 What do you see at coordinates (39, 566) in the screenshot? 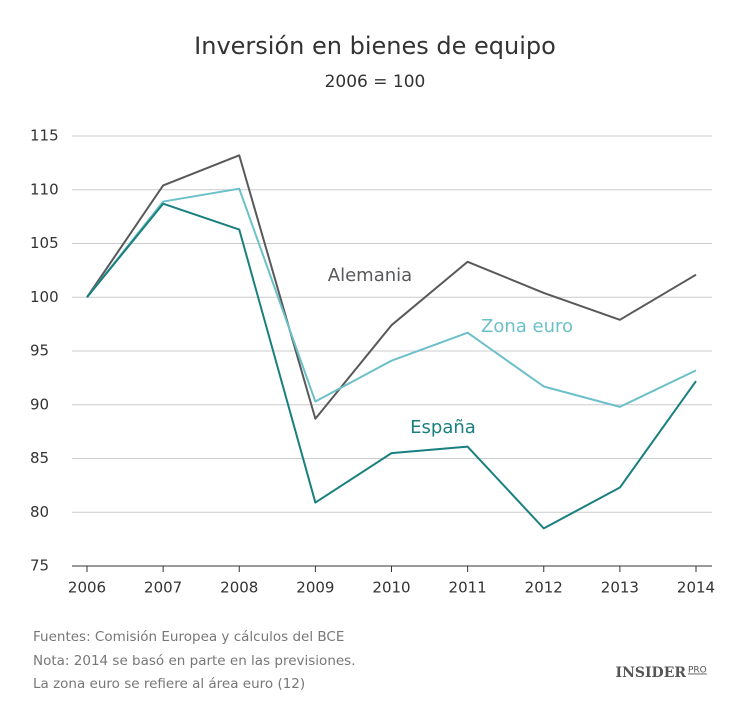
I see `y-tick-label: 75` at bounding box center [39, 566].